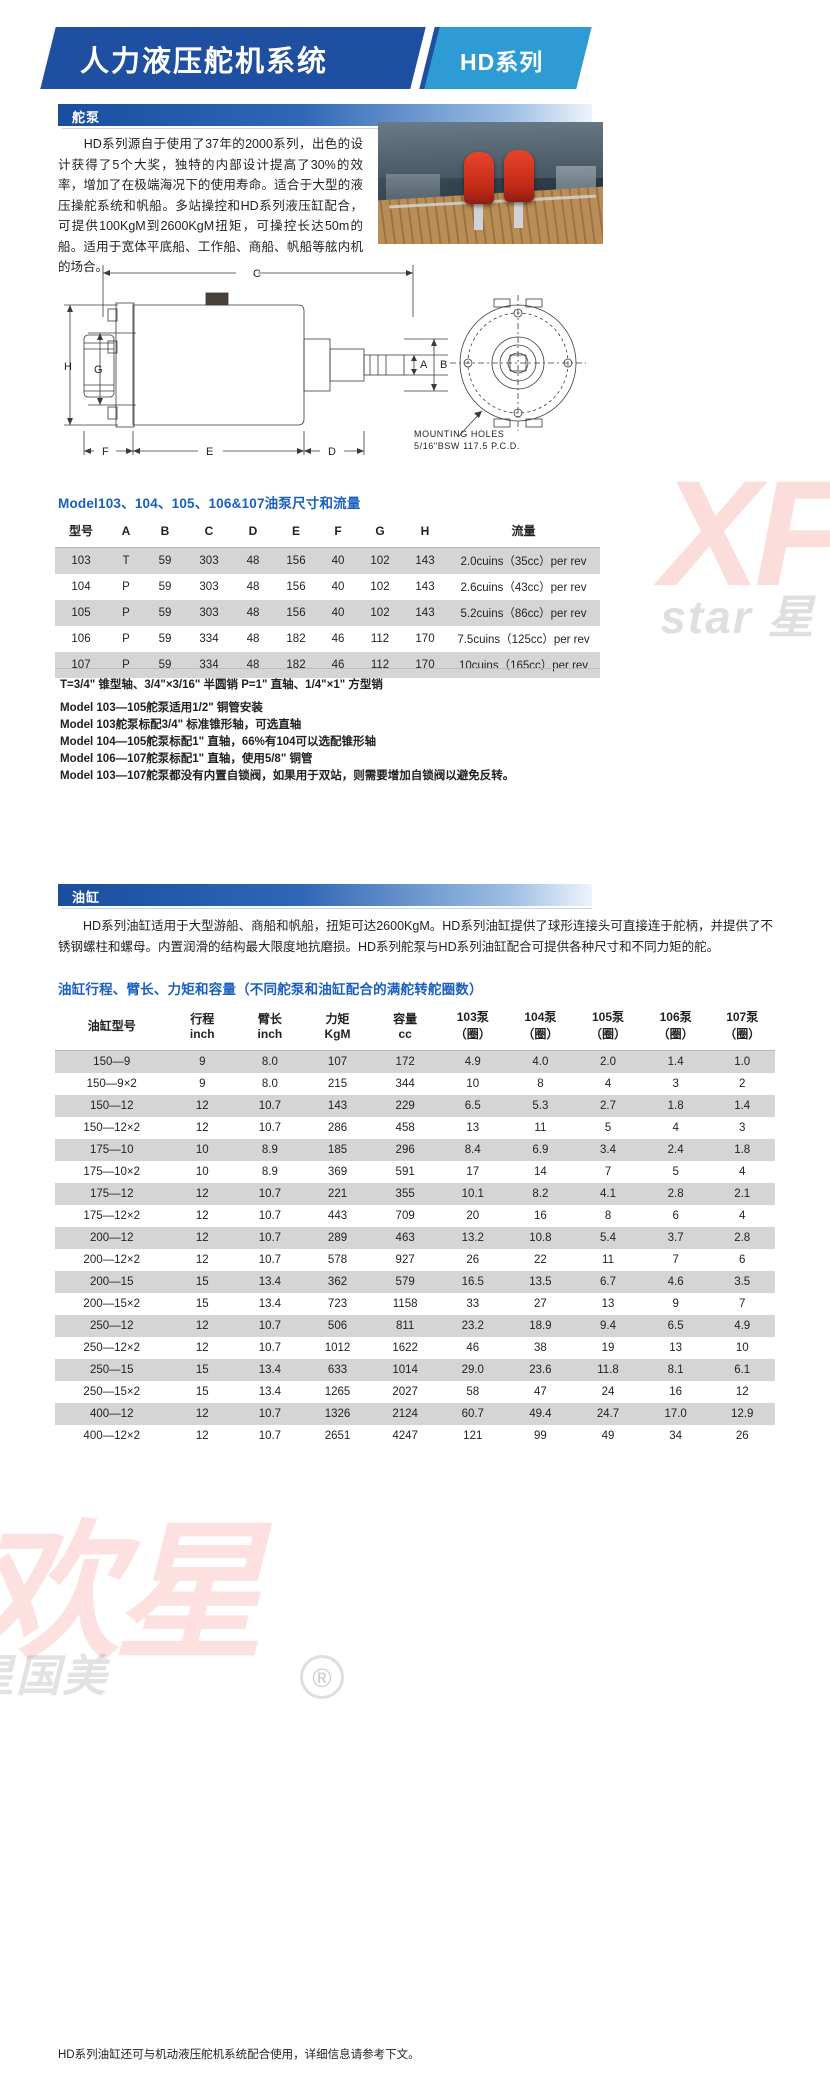 Image resolution: width=830 pixels, height=2098 pixels. I want to click on cyl-cell-r11-c4: 1158, so click(405, 1304).